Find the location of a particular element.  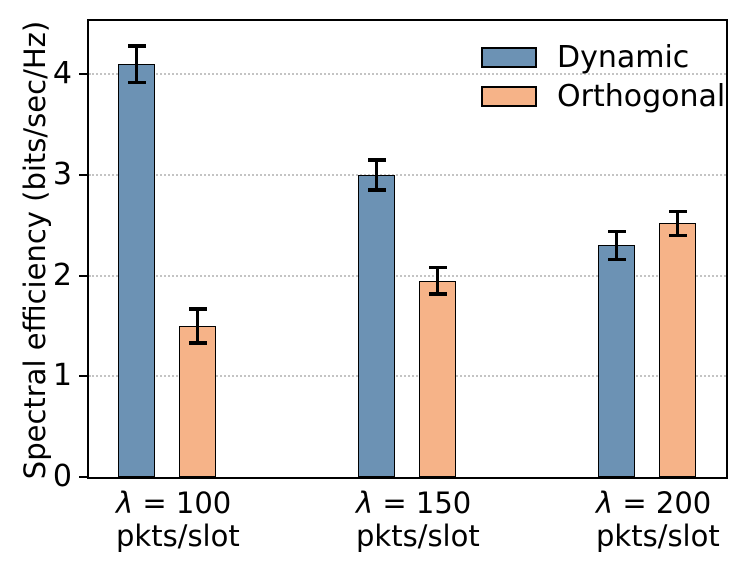

x-tick-label-2: λ = 200 pkts/slot is located at coordinates (658, 519).